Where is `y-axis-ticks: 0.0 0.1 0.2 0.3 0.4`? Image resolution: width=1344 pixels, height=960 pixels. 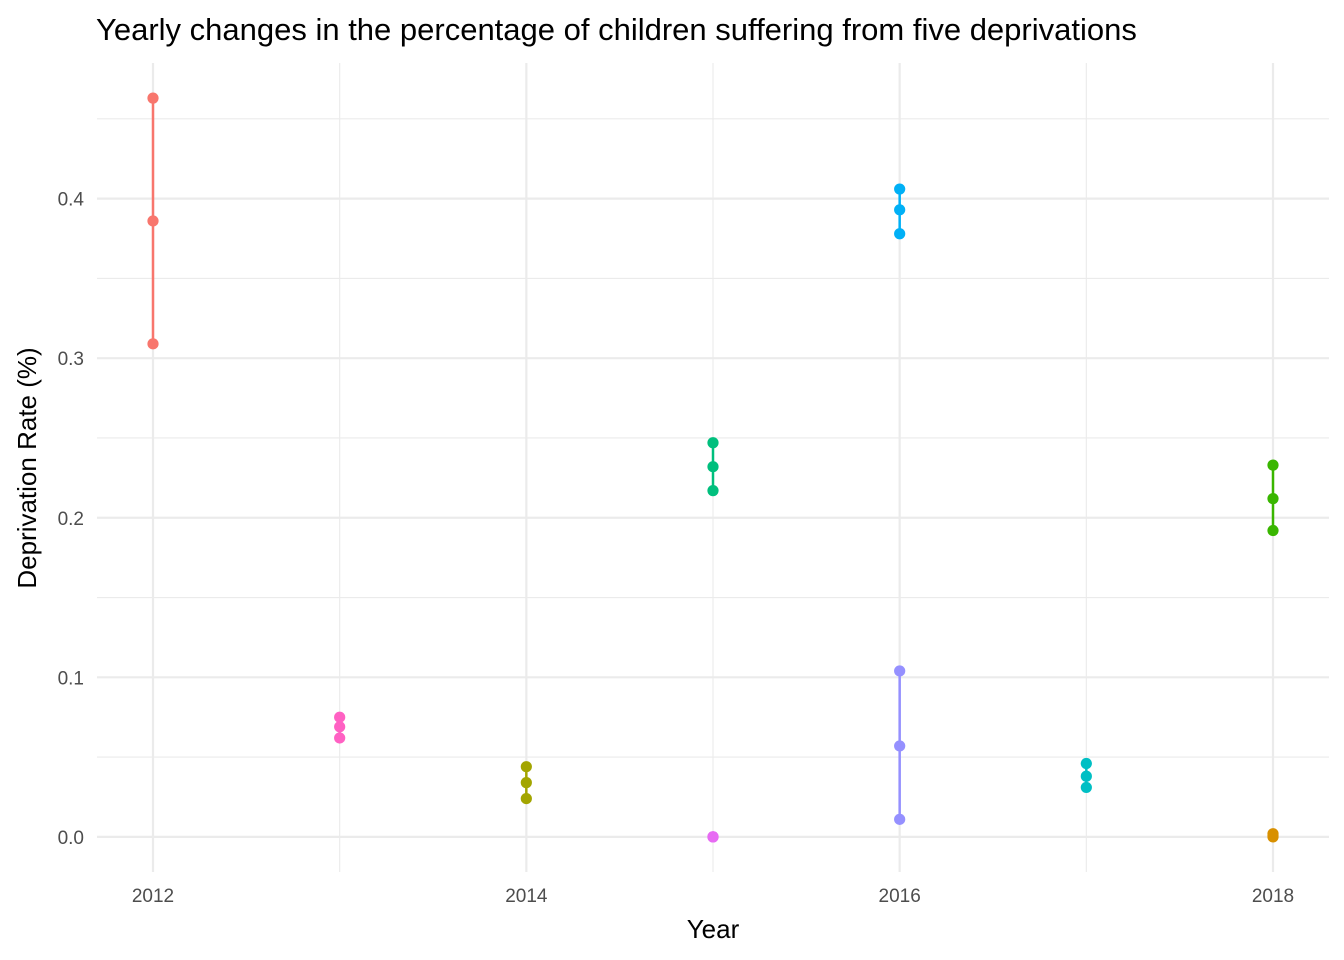 y-axis-ticks: 0.0 0.1 0.2 0.3 0.4 is located at coordinates (71, 519).